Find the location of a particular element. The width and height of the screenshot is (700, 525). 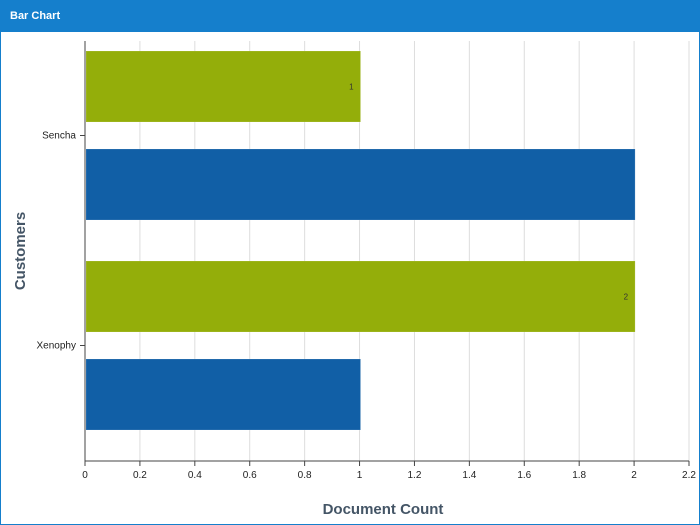

y-axis-title: Customers is located at coordinates (20, 251).